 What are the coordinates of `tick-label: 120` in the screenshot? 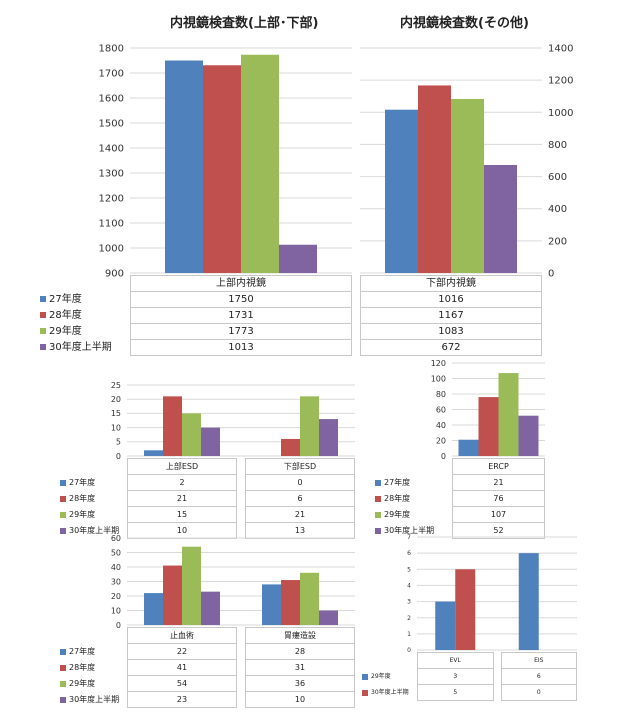 It's located at (438, 363).